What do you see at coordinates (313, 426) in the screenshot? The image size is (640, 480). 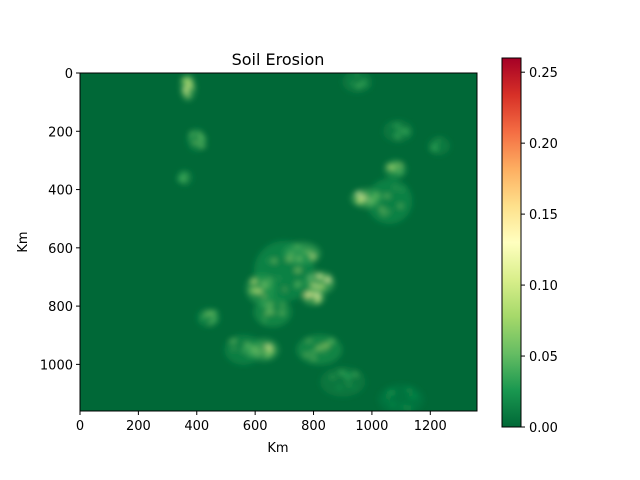 I see `x-tick-label: 800` at bounding box center [313, 426].